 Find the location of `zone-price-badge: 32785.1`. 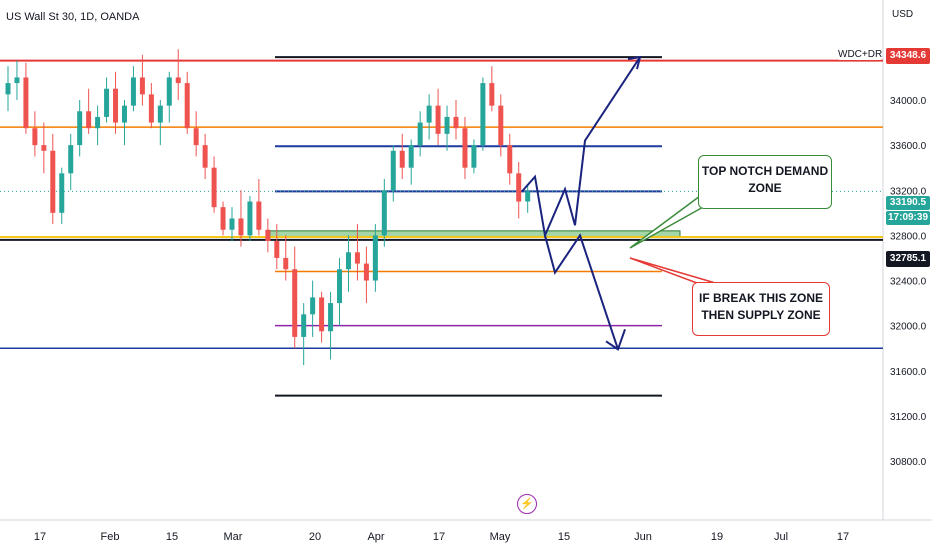

zone-price-badge: 32785.1 is located at coordinates (908, 259).